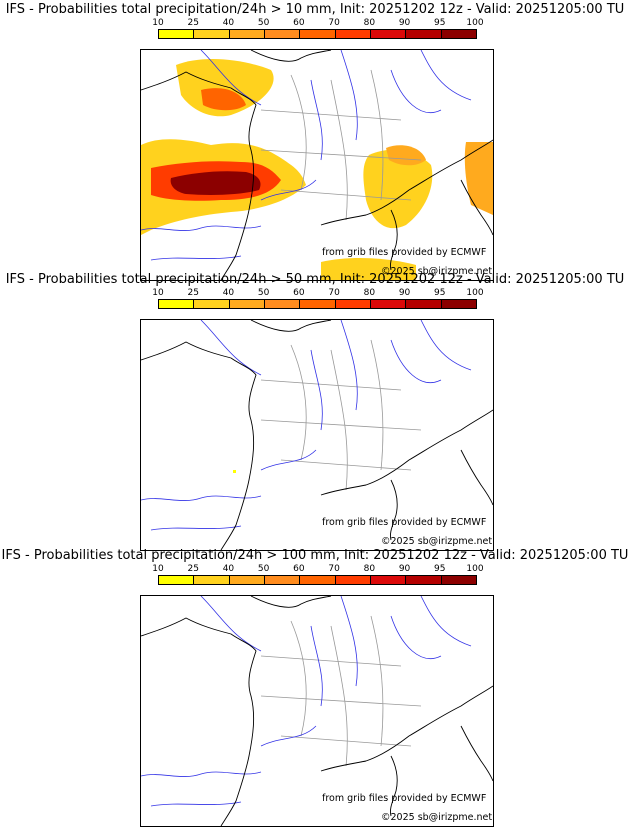 The height and width of the screenshot is (828, 630). What do you see at coordinates (478, 178) in the screenshot?
I see `precip-area-italy` at bounding box center [478, 178].